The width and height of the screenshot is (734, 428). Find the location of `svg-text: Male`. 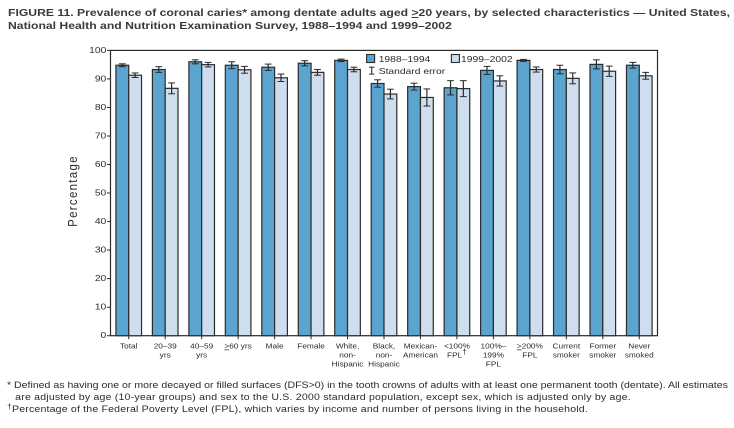

svg-text: Male is located at coordinates (275, 346).